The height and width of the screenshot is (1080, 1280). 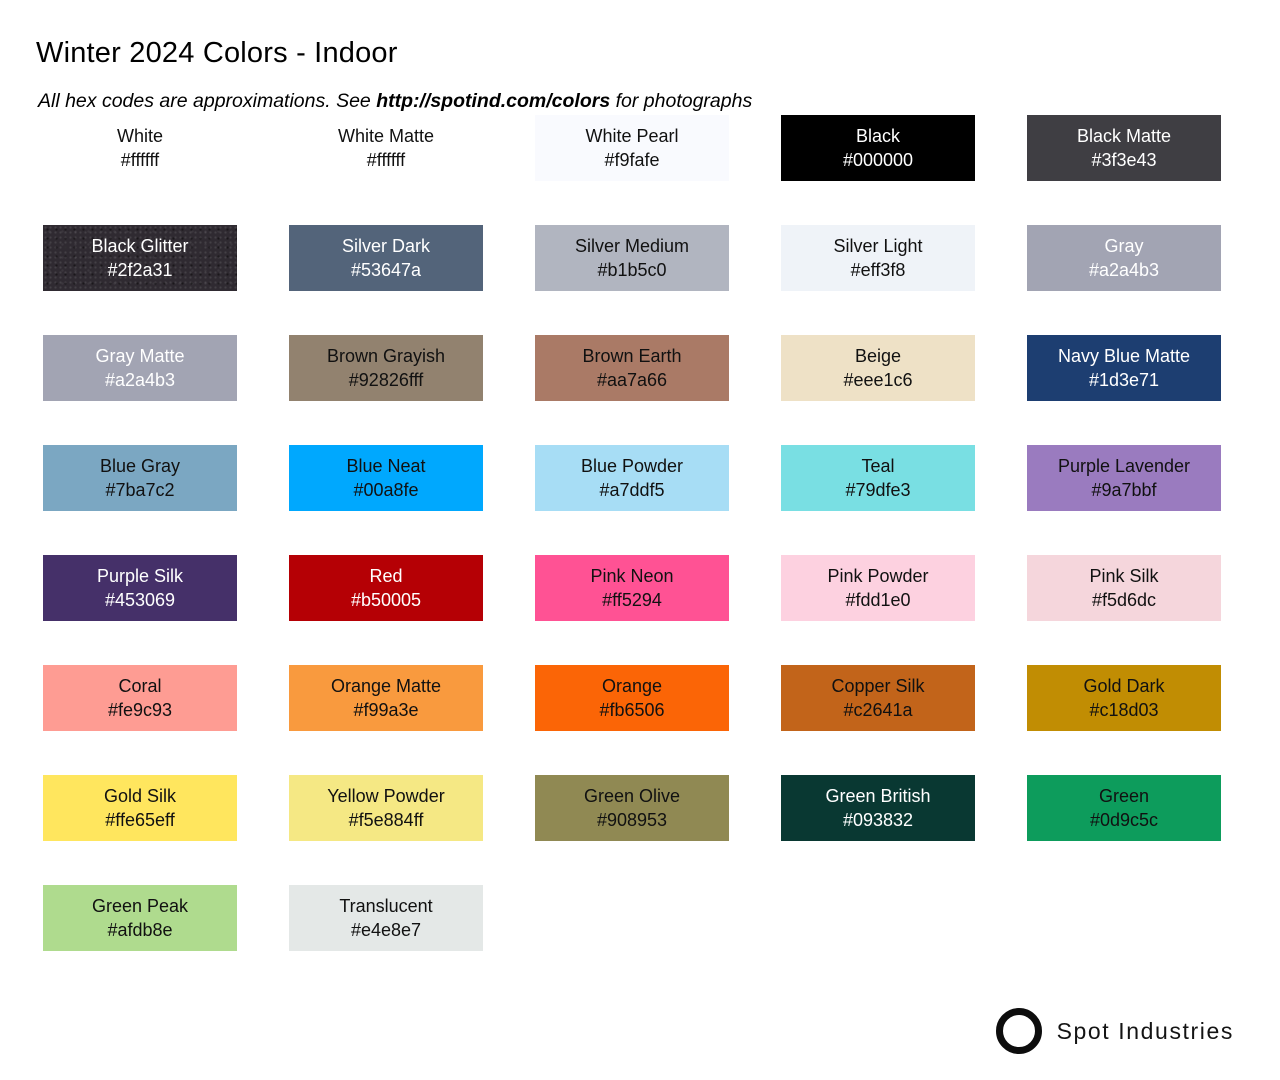 I want to click on swatch-name: Silver Dark, so click(x=385, y=246).